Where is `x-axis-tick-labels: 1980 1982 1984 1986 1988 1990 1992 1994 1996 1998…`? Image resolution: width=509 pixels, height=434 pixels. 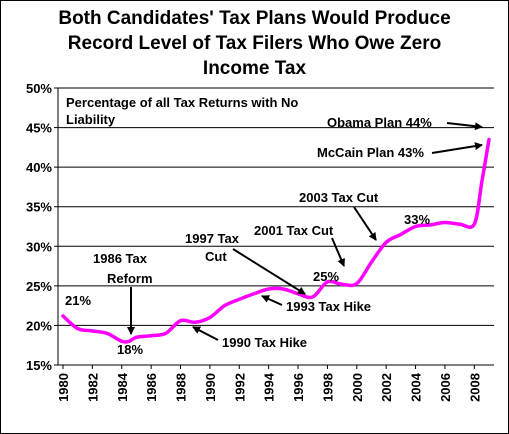 x-axis-tick-labels: 1980 1982 1984 1986 1988 1990 1992 1994 1996 1998… is located at coordinates (269, 387).